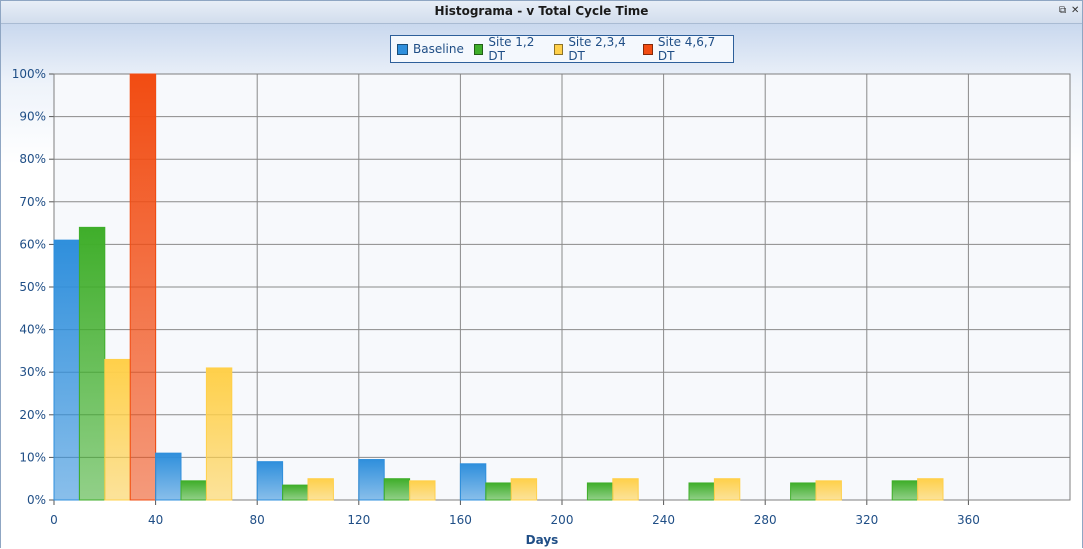  What do you see at coordinates (358, 520) in the screenshot?
I see `x-tick-label: 120` at bounding box center [358, 520].